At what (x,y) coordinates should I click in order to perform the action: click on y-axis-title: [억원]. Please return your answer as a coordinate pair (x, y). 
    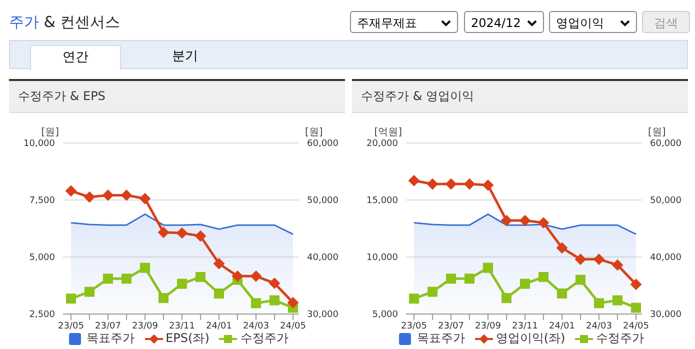
    Looking at the image, I should click on (388, 132).